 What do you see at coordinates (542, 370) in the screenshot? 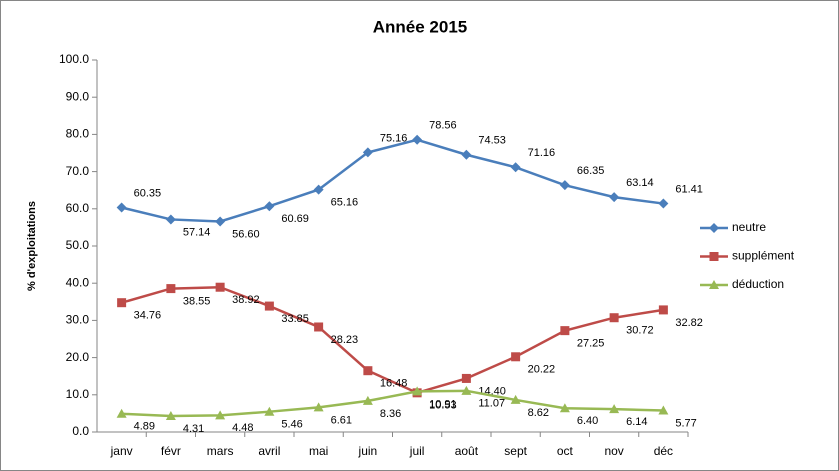
I see `data-label: 20.22` at bounding box center [542, 370].